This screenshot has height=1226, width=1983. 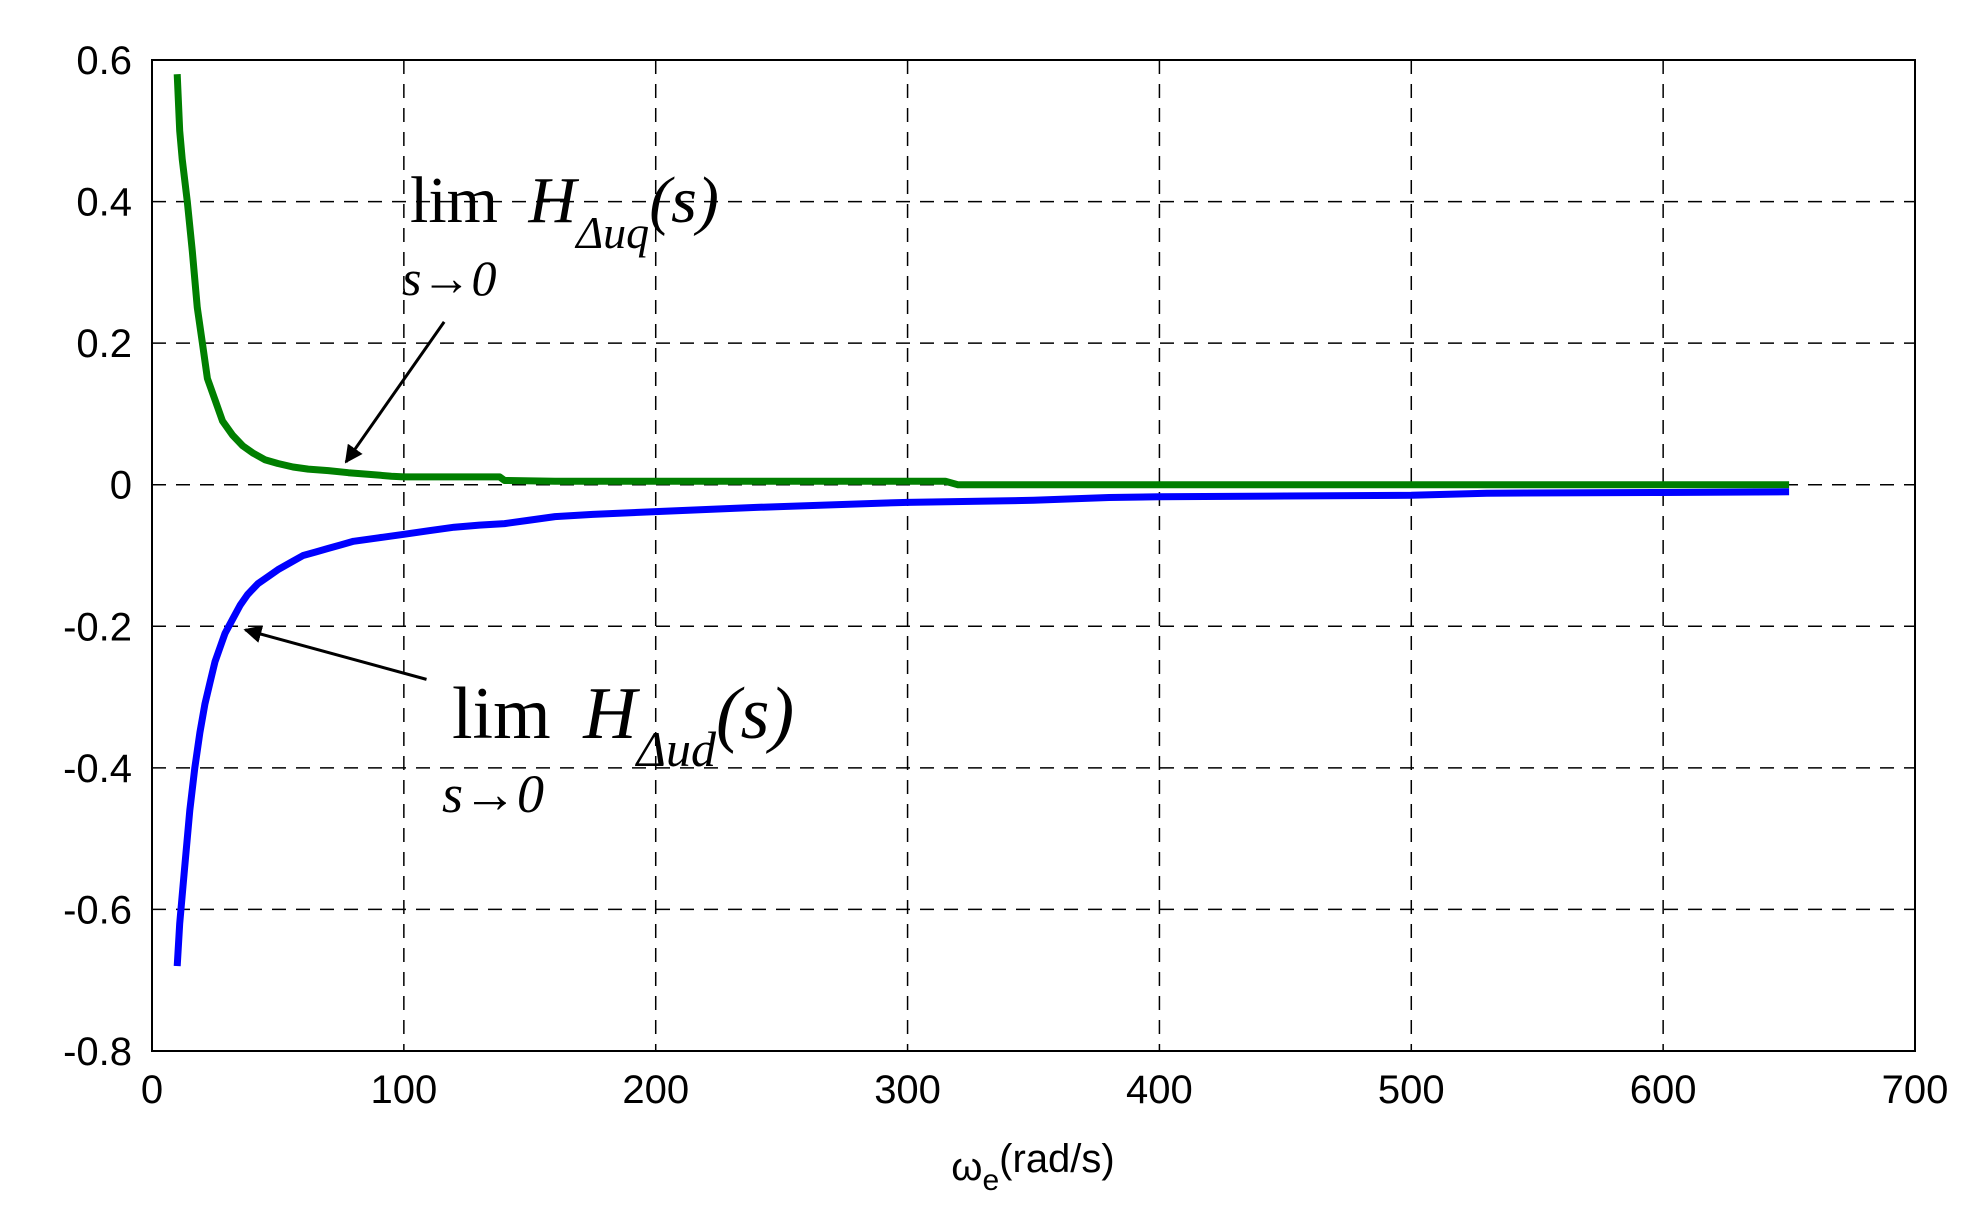 What do you see at coordinates (1411, 1090) in the screenshot?
I see `x-tick-label-5: 500` at bounding box center [1411, 1090].